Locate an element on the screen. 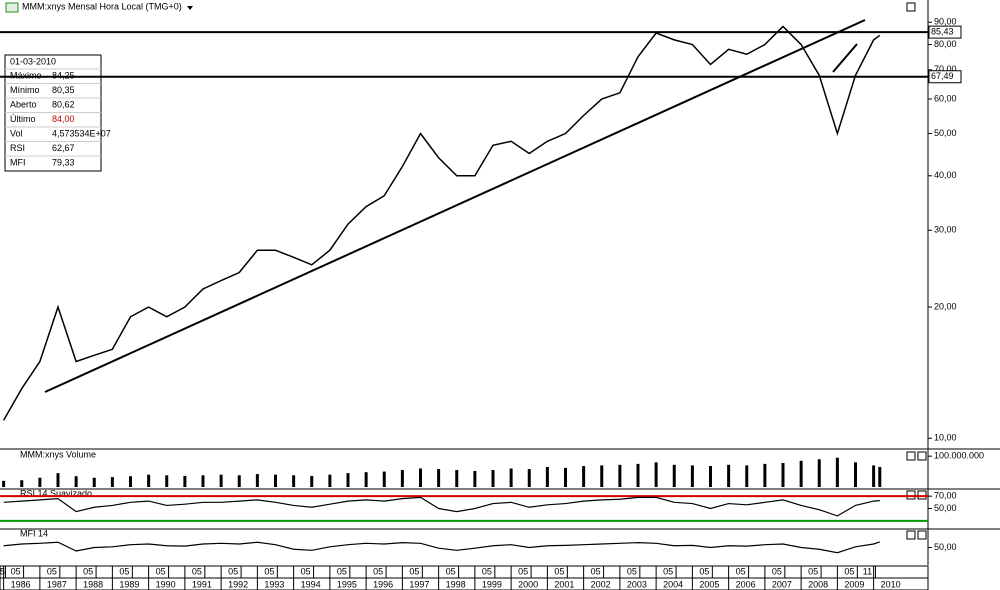  info-label: Último is located at coordinates (23, 119).